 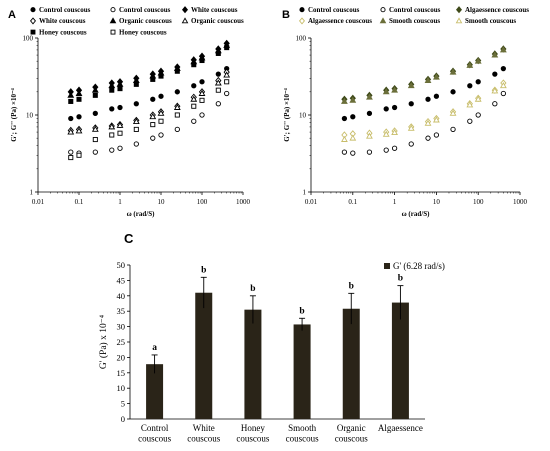 What do you see at coordinates (520, 202) in the screenshot?
I see `x-tick-label: 1000` at bounding box center [520, 202].